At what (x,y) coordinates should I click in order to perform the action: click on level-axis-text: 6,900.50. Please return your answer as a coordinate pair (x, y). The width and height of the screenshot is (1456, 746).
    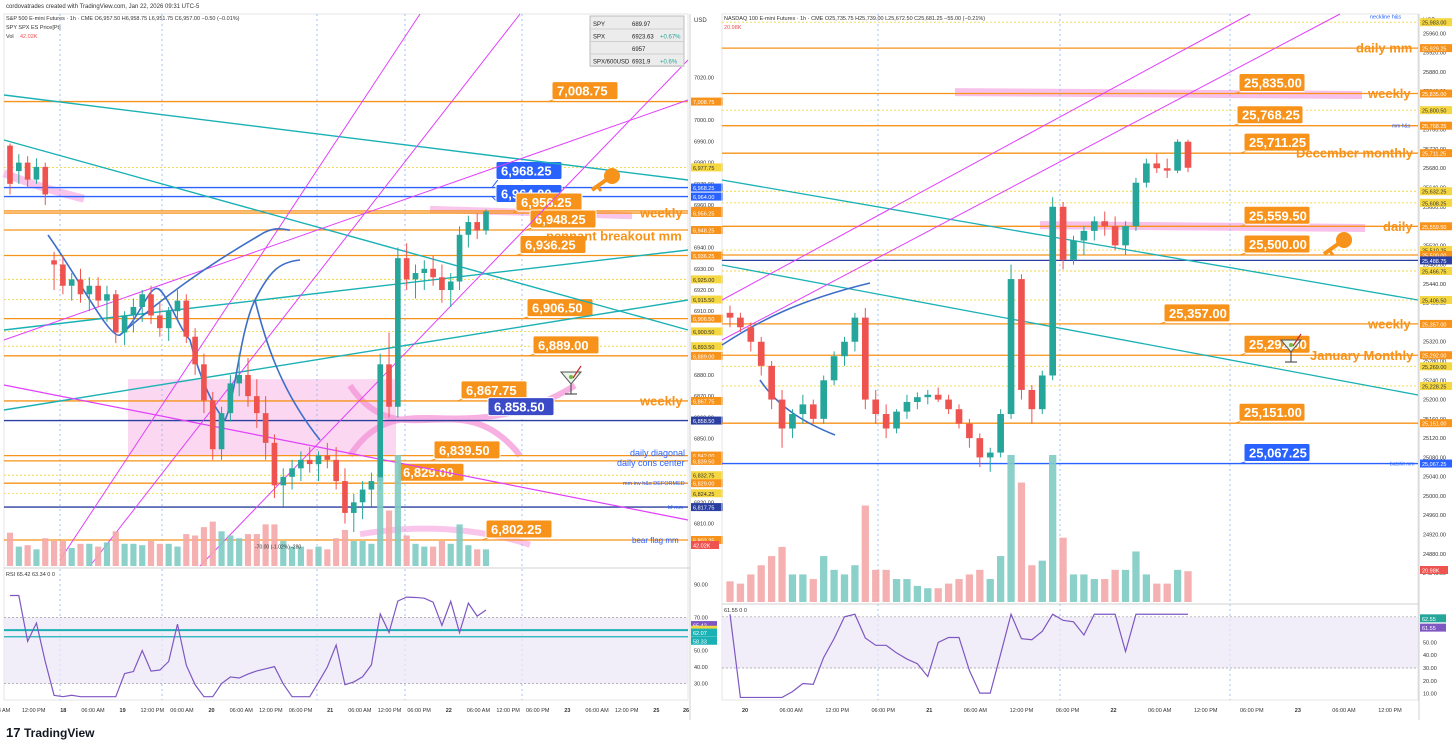
    Looking at the image, I should click on (703, 333).